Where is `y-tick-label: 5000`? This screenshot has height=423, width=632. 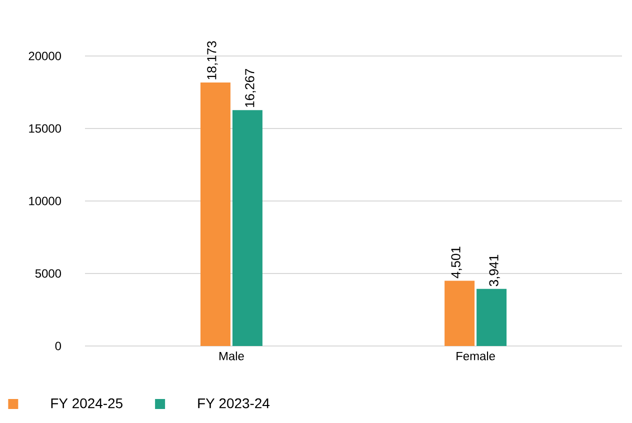
y-tick-label: 5000 is located at coordinates (48, 273).